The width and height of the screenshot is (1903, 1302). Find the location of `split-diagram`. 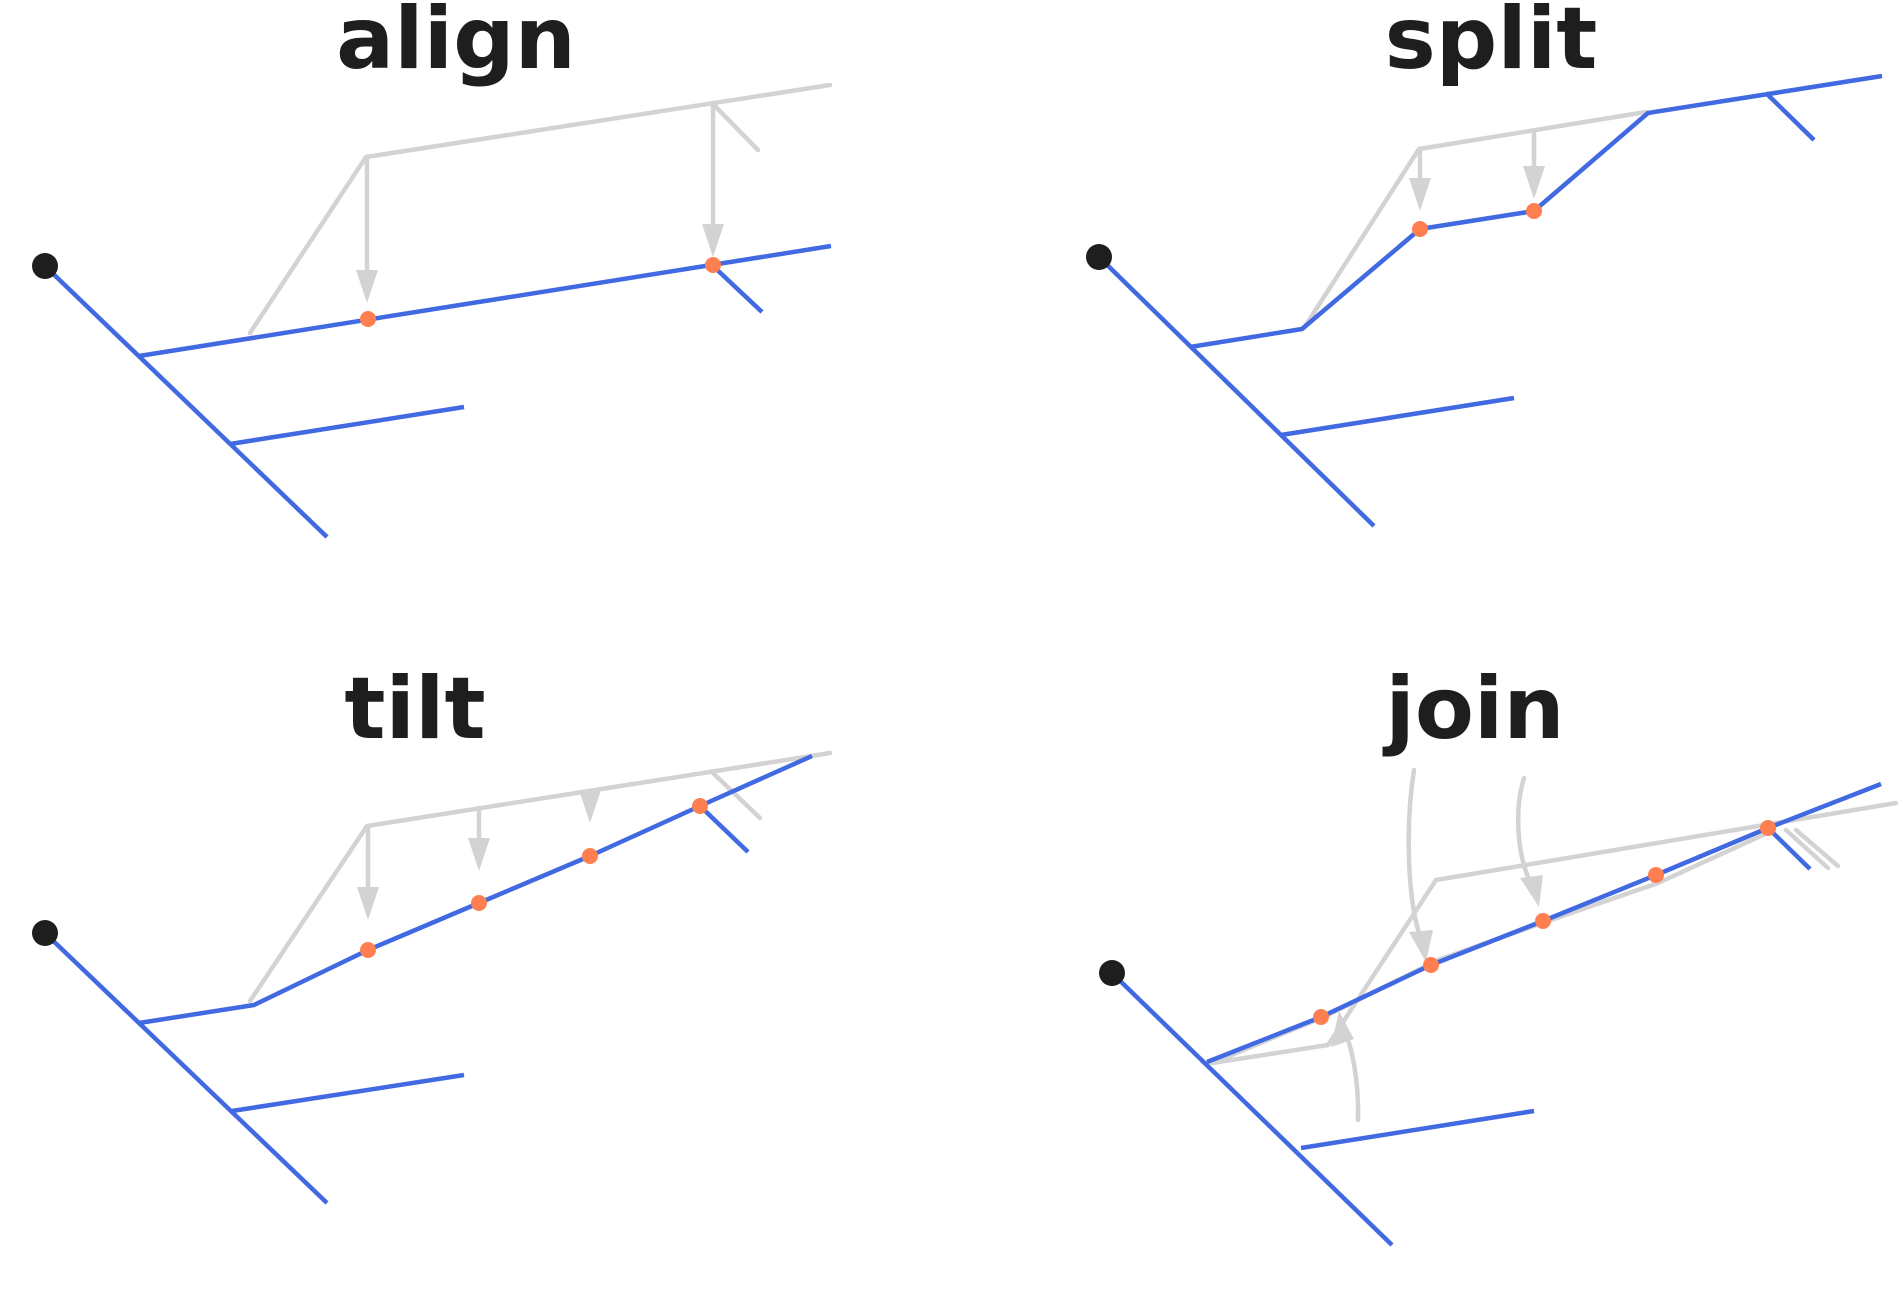

split-diagram is located at coordinates (1484, 300).